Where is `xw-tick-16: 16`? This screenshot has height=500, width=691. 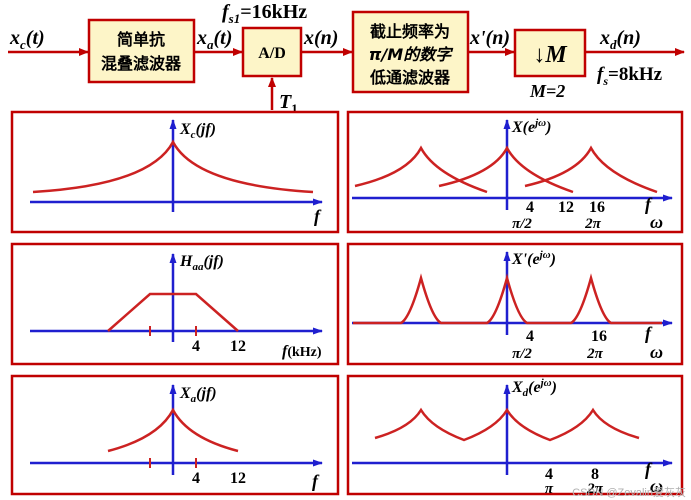 xw-tick-16: 16 is located at coordinates (597, 207).